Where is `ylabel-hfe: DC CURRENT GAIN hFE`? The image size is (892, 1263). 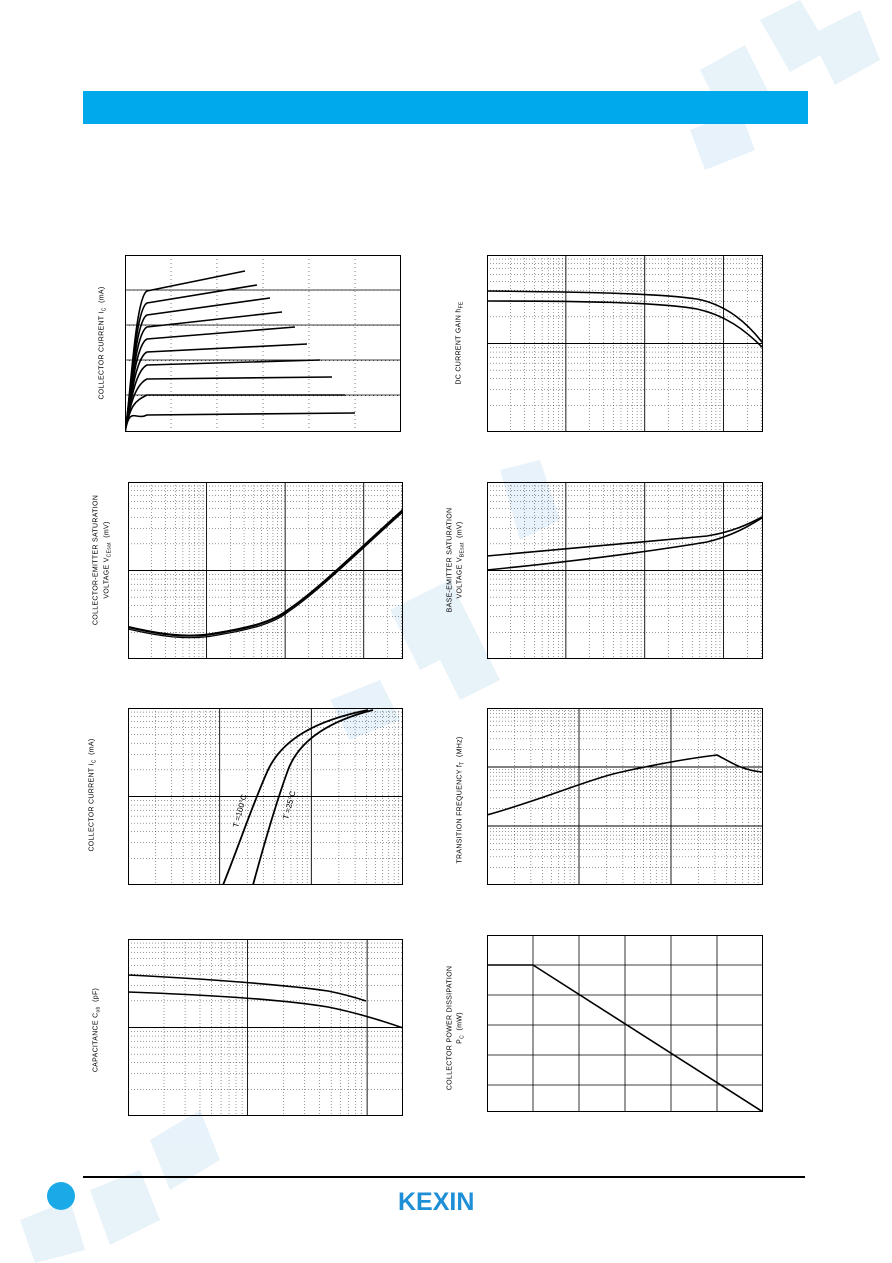 ylabel-hfe: DC CURRENT GAIN hFE is located at coordinates (460, 343).